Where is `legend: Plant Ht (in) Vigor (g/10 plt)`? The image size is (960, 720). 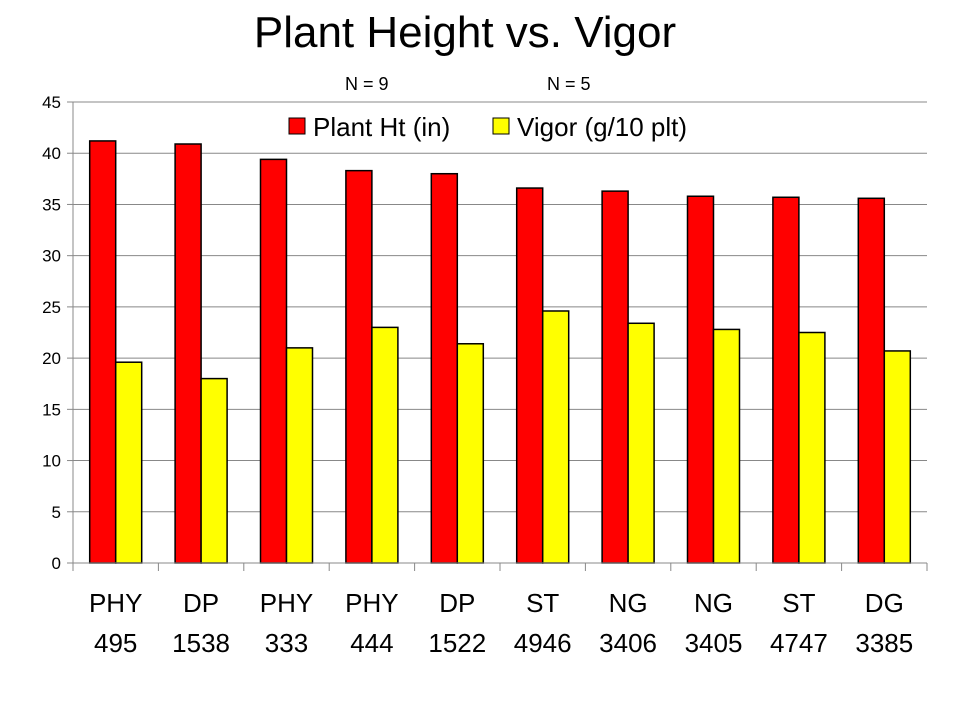 legend: Plant Ht (in) Vigor (g/10 plt) is located at coordinates (487, 127).